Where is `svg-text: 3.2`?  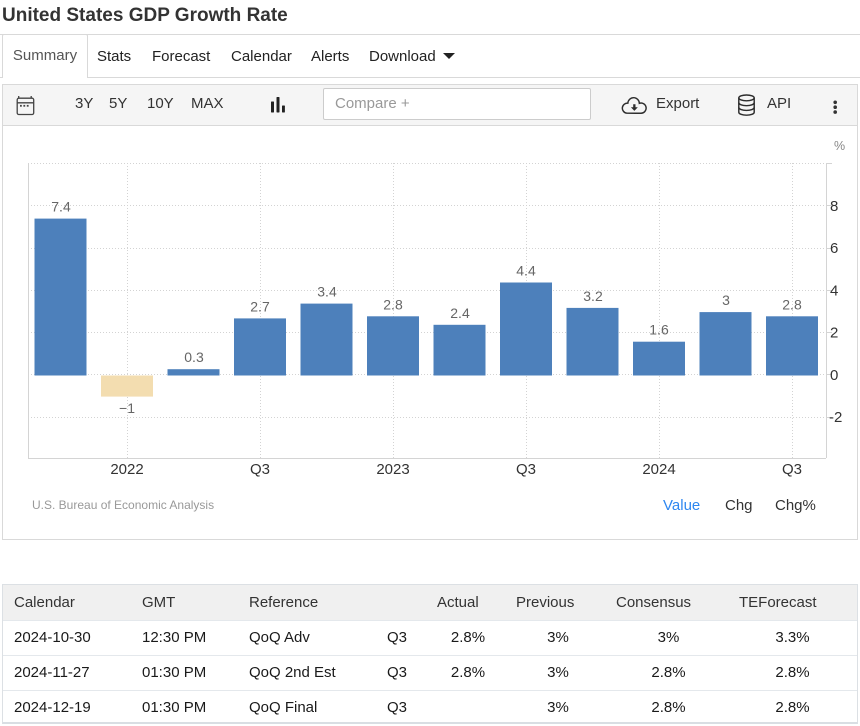
svg-text: 3.2 is located at coordinates (593, 296).